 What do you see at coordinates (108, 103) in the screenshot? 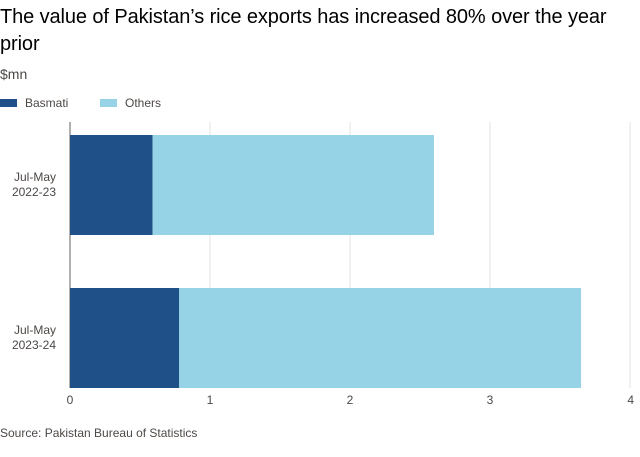
I see `legend-swatch-others` at bounding box center [108, 103].